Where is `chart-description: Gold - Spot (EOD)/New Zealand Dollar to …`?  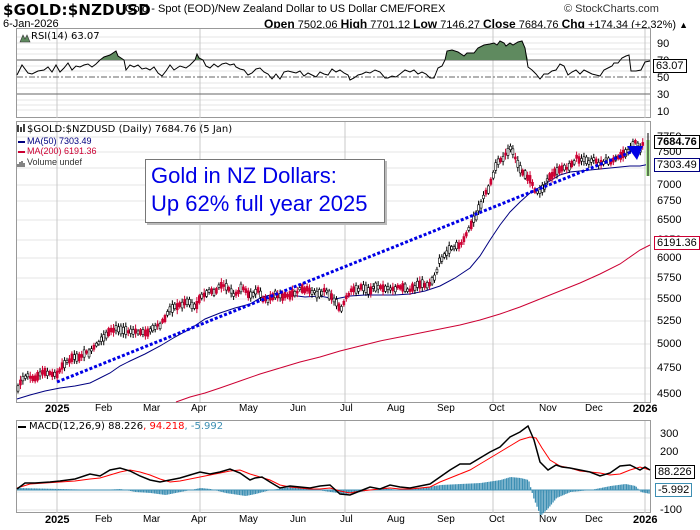
chart-description: Gold - Spot (EOD)/New Zealand Dollar to … is located at coordinates (285, 9).